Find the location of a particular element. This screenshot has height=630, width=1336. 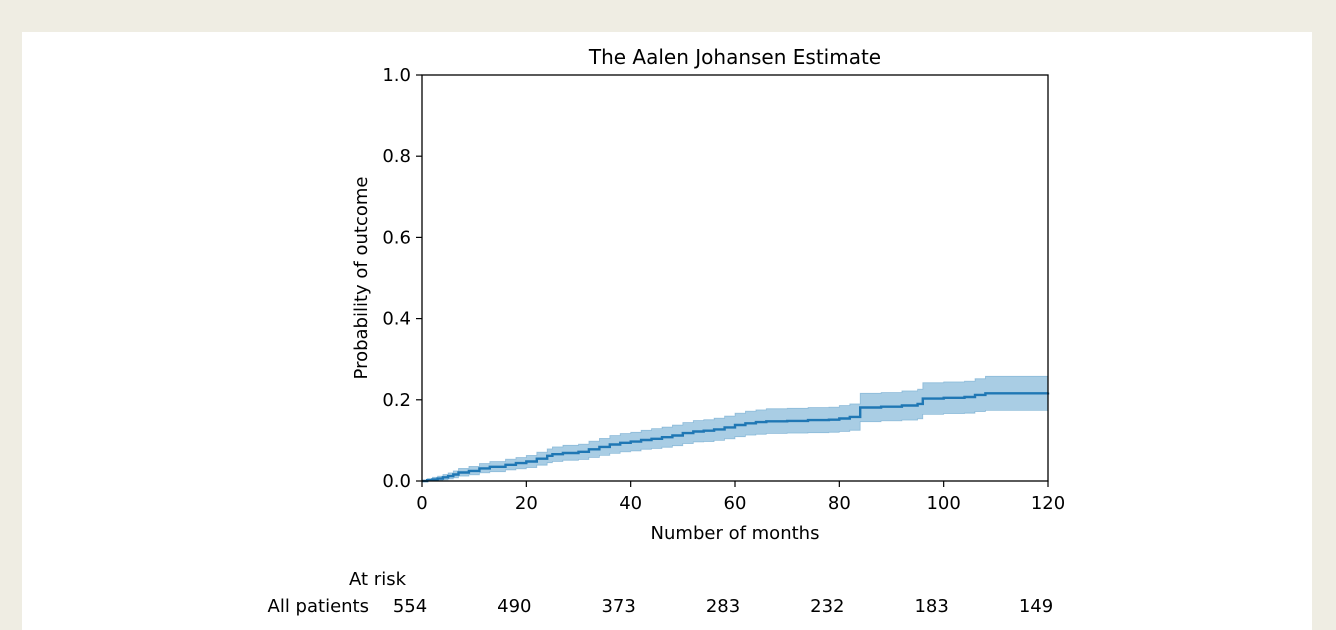

risk-count: 183 is located at coordinates (931, 606).